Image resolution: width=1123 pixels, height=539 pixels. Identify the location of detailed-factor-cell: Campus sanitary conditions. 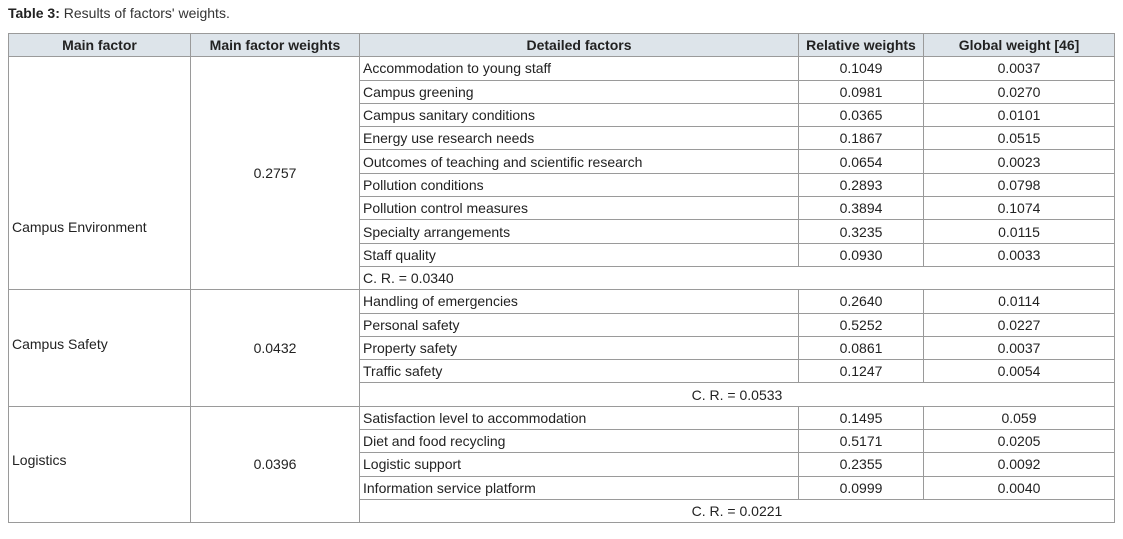
(579, 115).